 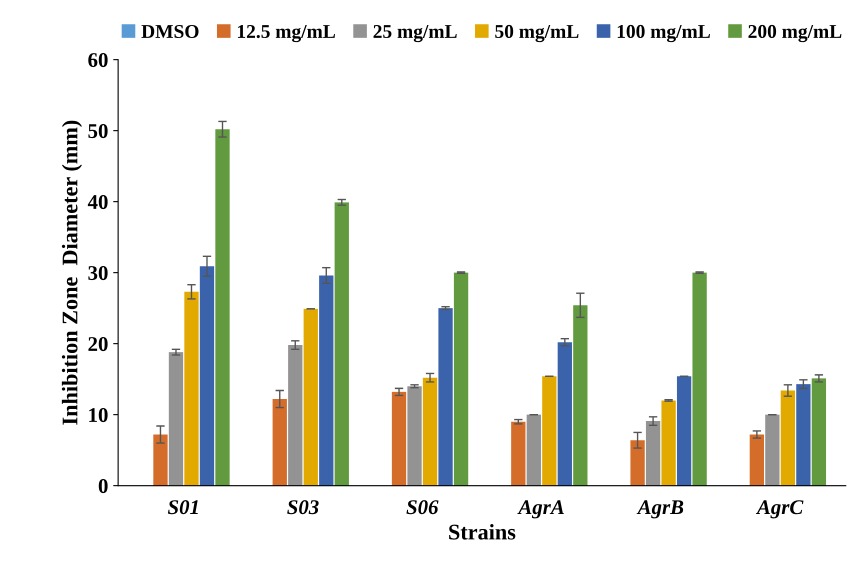 What do you see at coordinates (482, 532) in the screenshot?
I see `x-axis-title: Strains` at bounding box center [482, 532].